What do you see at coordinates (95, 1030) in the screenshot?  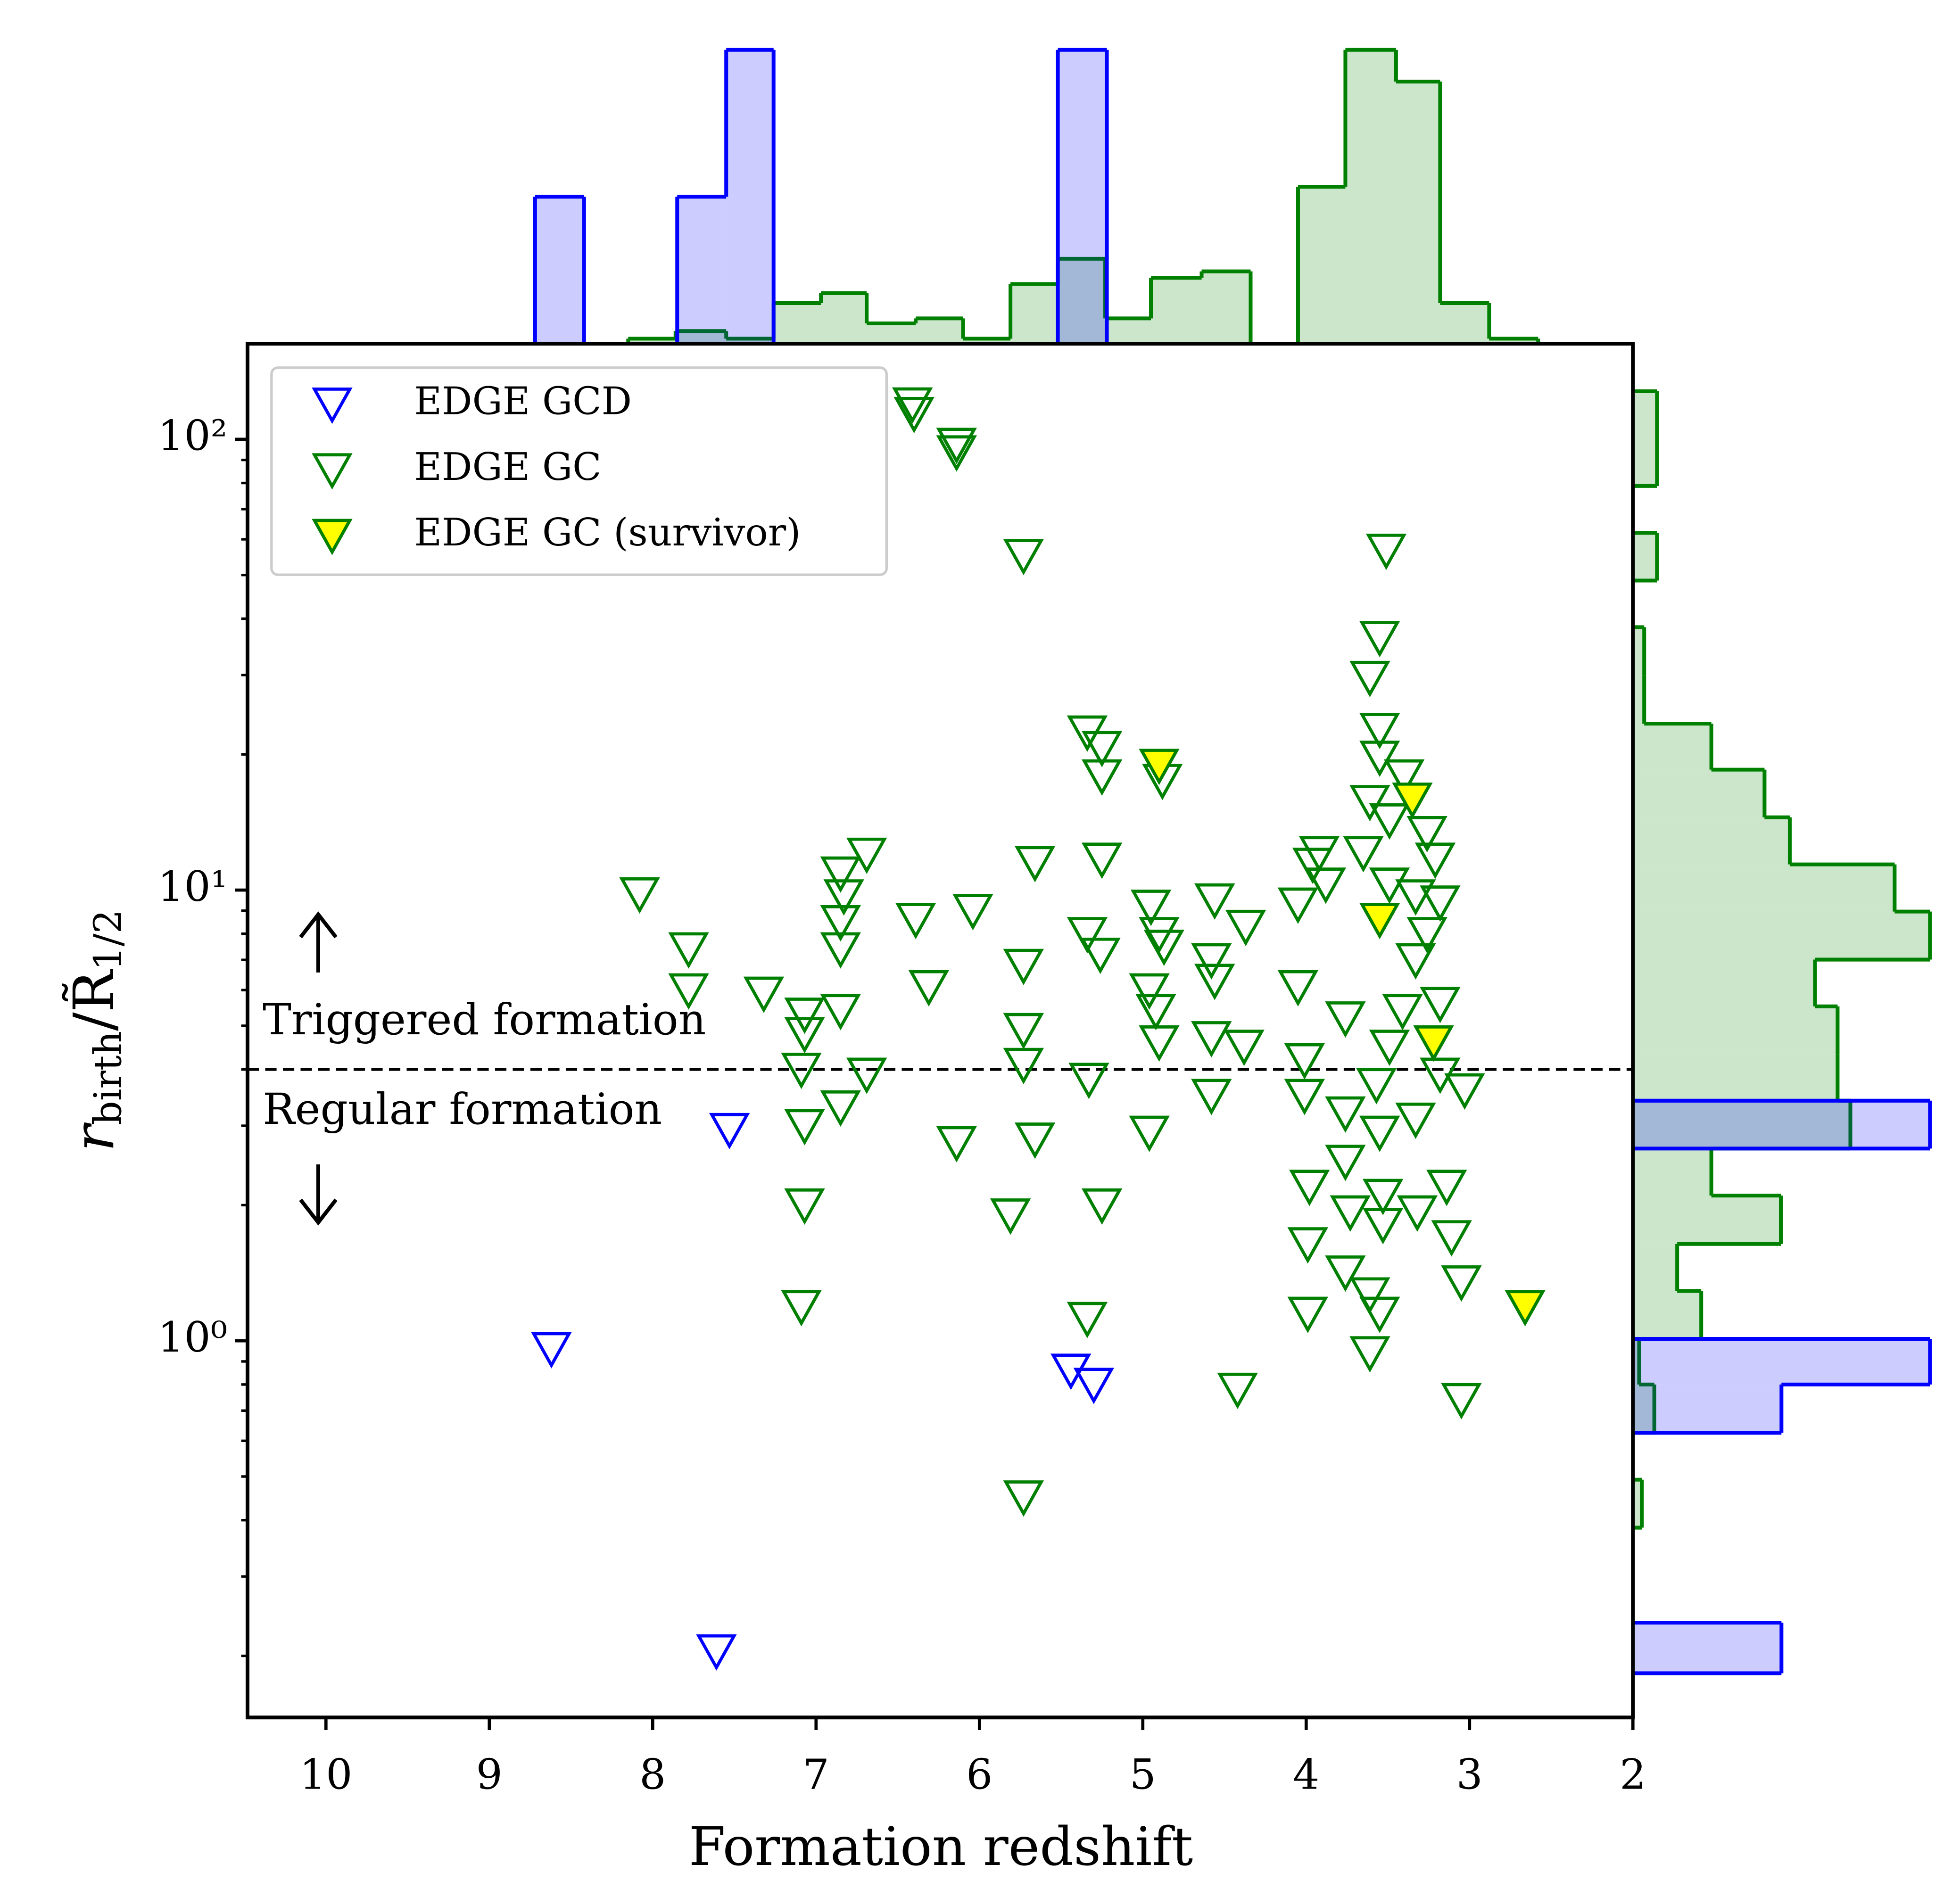 I see `y-axis-label: rbirth/R̃1/2` at bounding box center [95, 1030].